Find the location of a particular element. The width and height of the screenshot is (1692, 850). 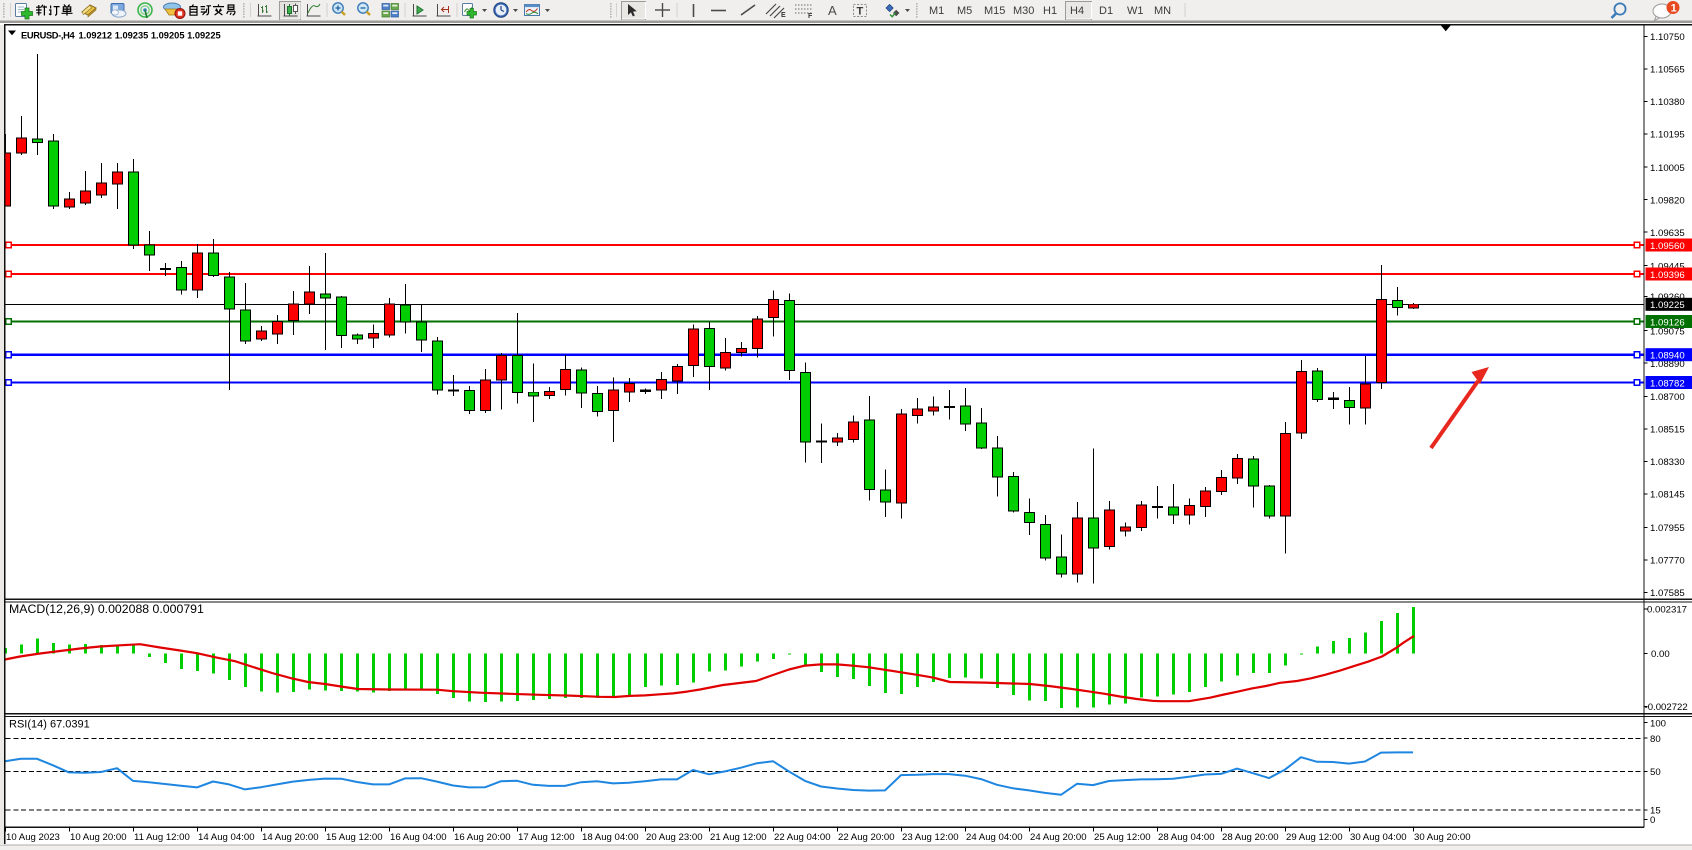

svg-text: 1.07955 is located at coordinates (1667, 528).